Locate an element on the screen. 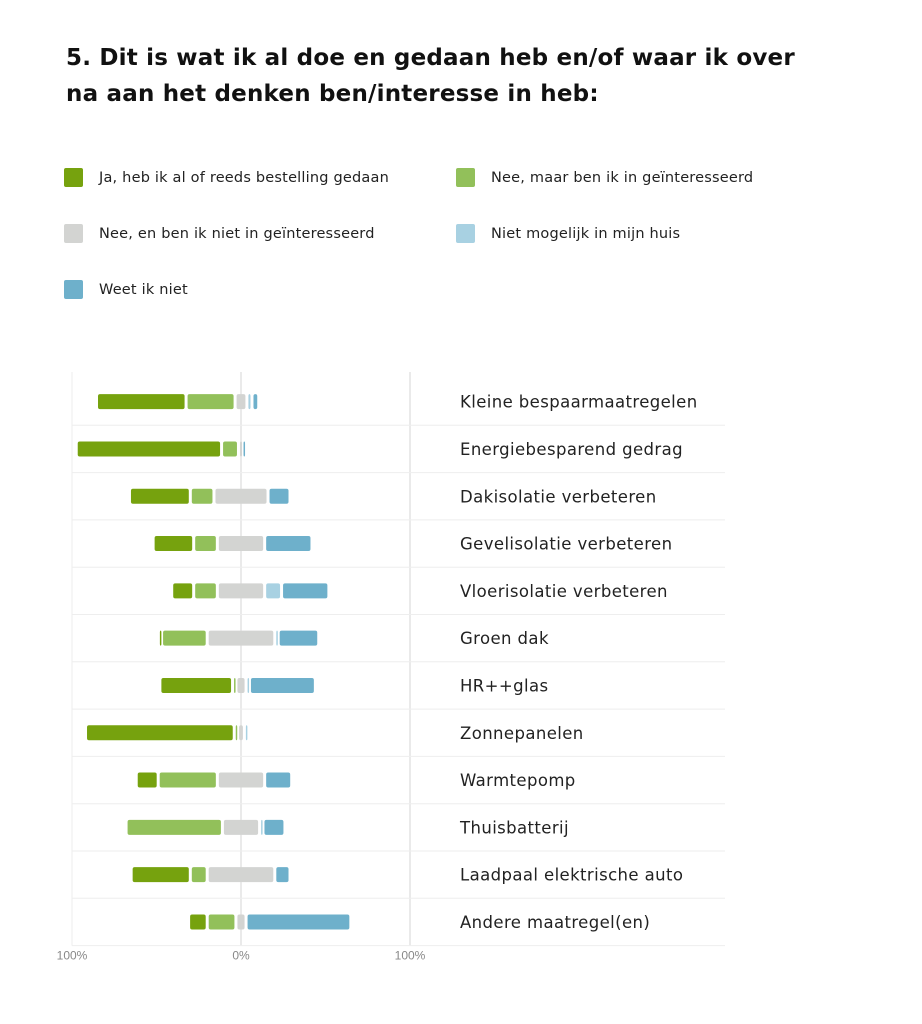 This screenshot has width=922, height=1024. category-label: Vloerisolatie verbeteren is located at coordinates (564, 591).